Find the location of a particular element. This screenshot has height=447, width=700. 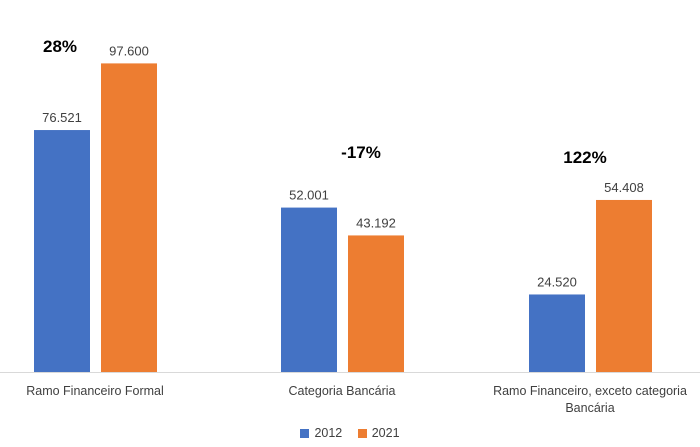

category-label-2-line-0: Ramo Financeiro, exceto categoria is located at coordinates (590, 391).